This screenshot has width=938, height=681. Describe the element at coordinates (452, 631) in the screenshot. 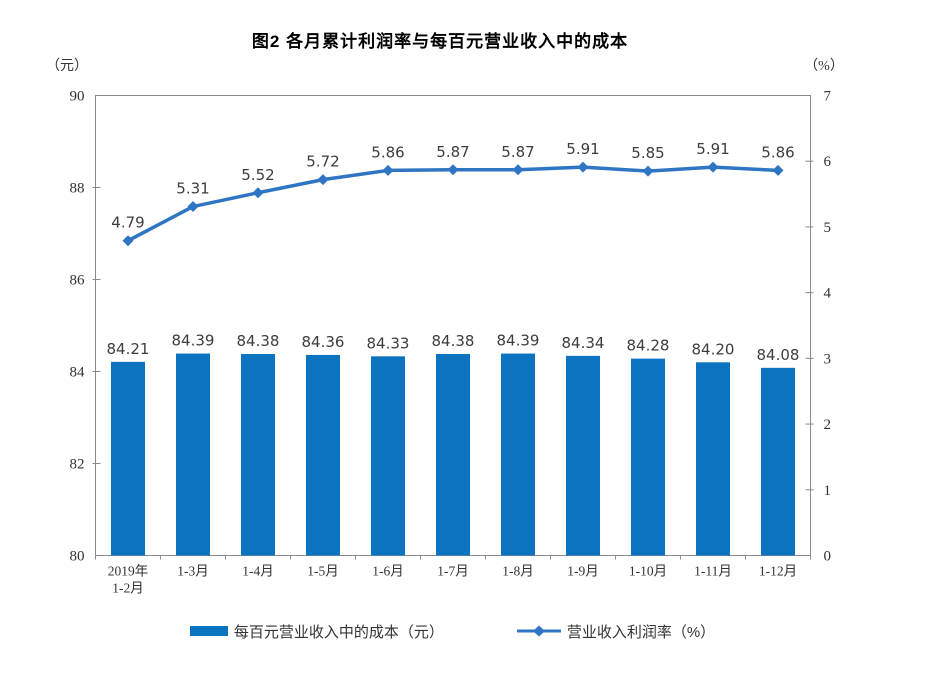

I see `legend: 每百元营业收入中的成本（元） 营业收入利润率（%）` at that location.